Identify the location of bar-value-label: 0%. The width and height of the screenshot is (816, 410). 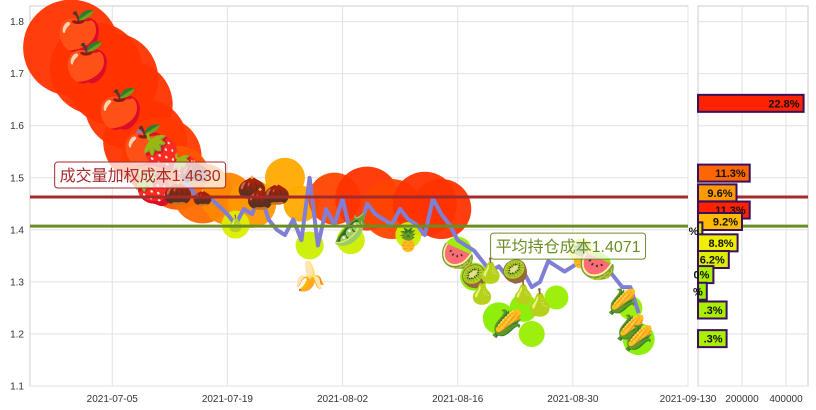
(701, 276).